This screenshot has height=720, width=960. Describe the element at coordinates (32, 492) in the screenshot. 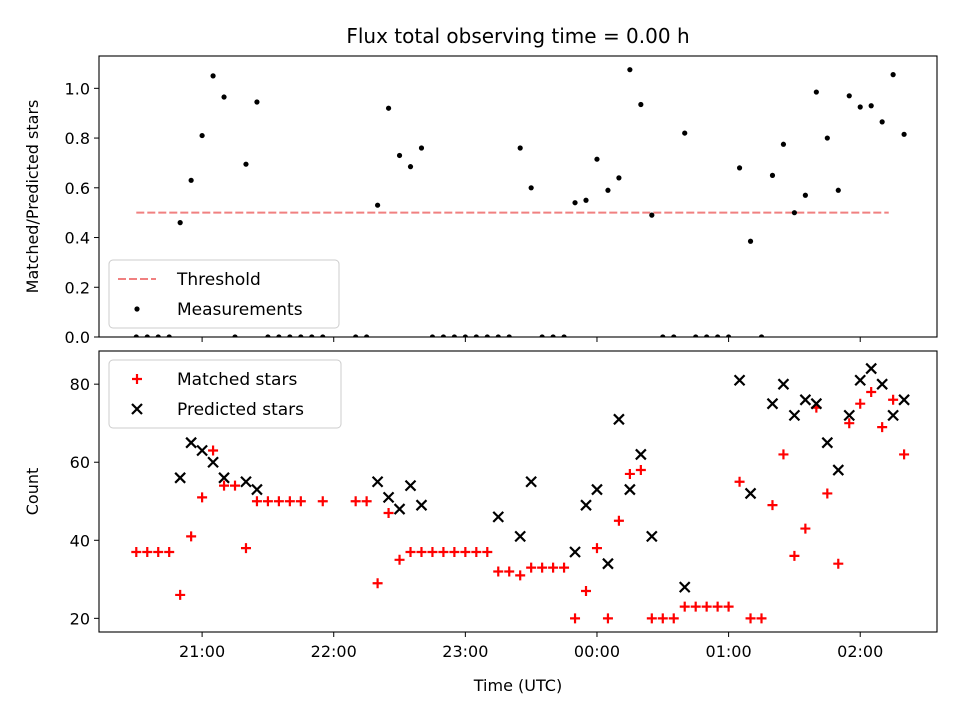

I see `y-axis-label: Count` at that location.